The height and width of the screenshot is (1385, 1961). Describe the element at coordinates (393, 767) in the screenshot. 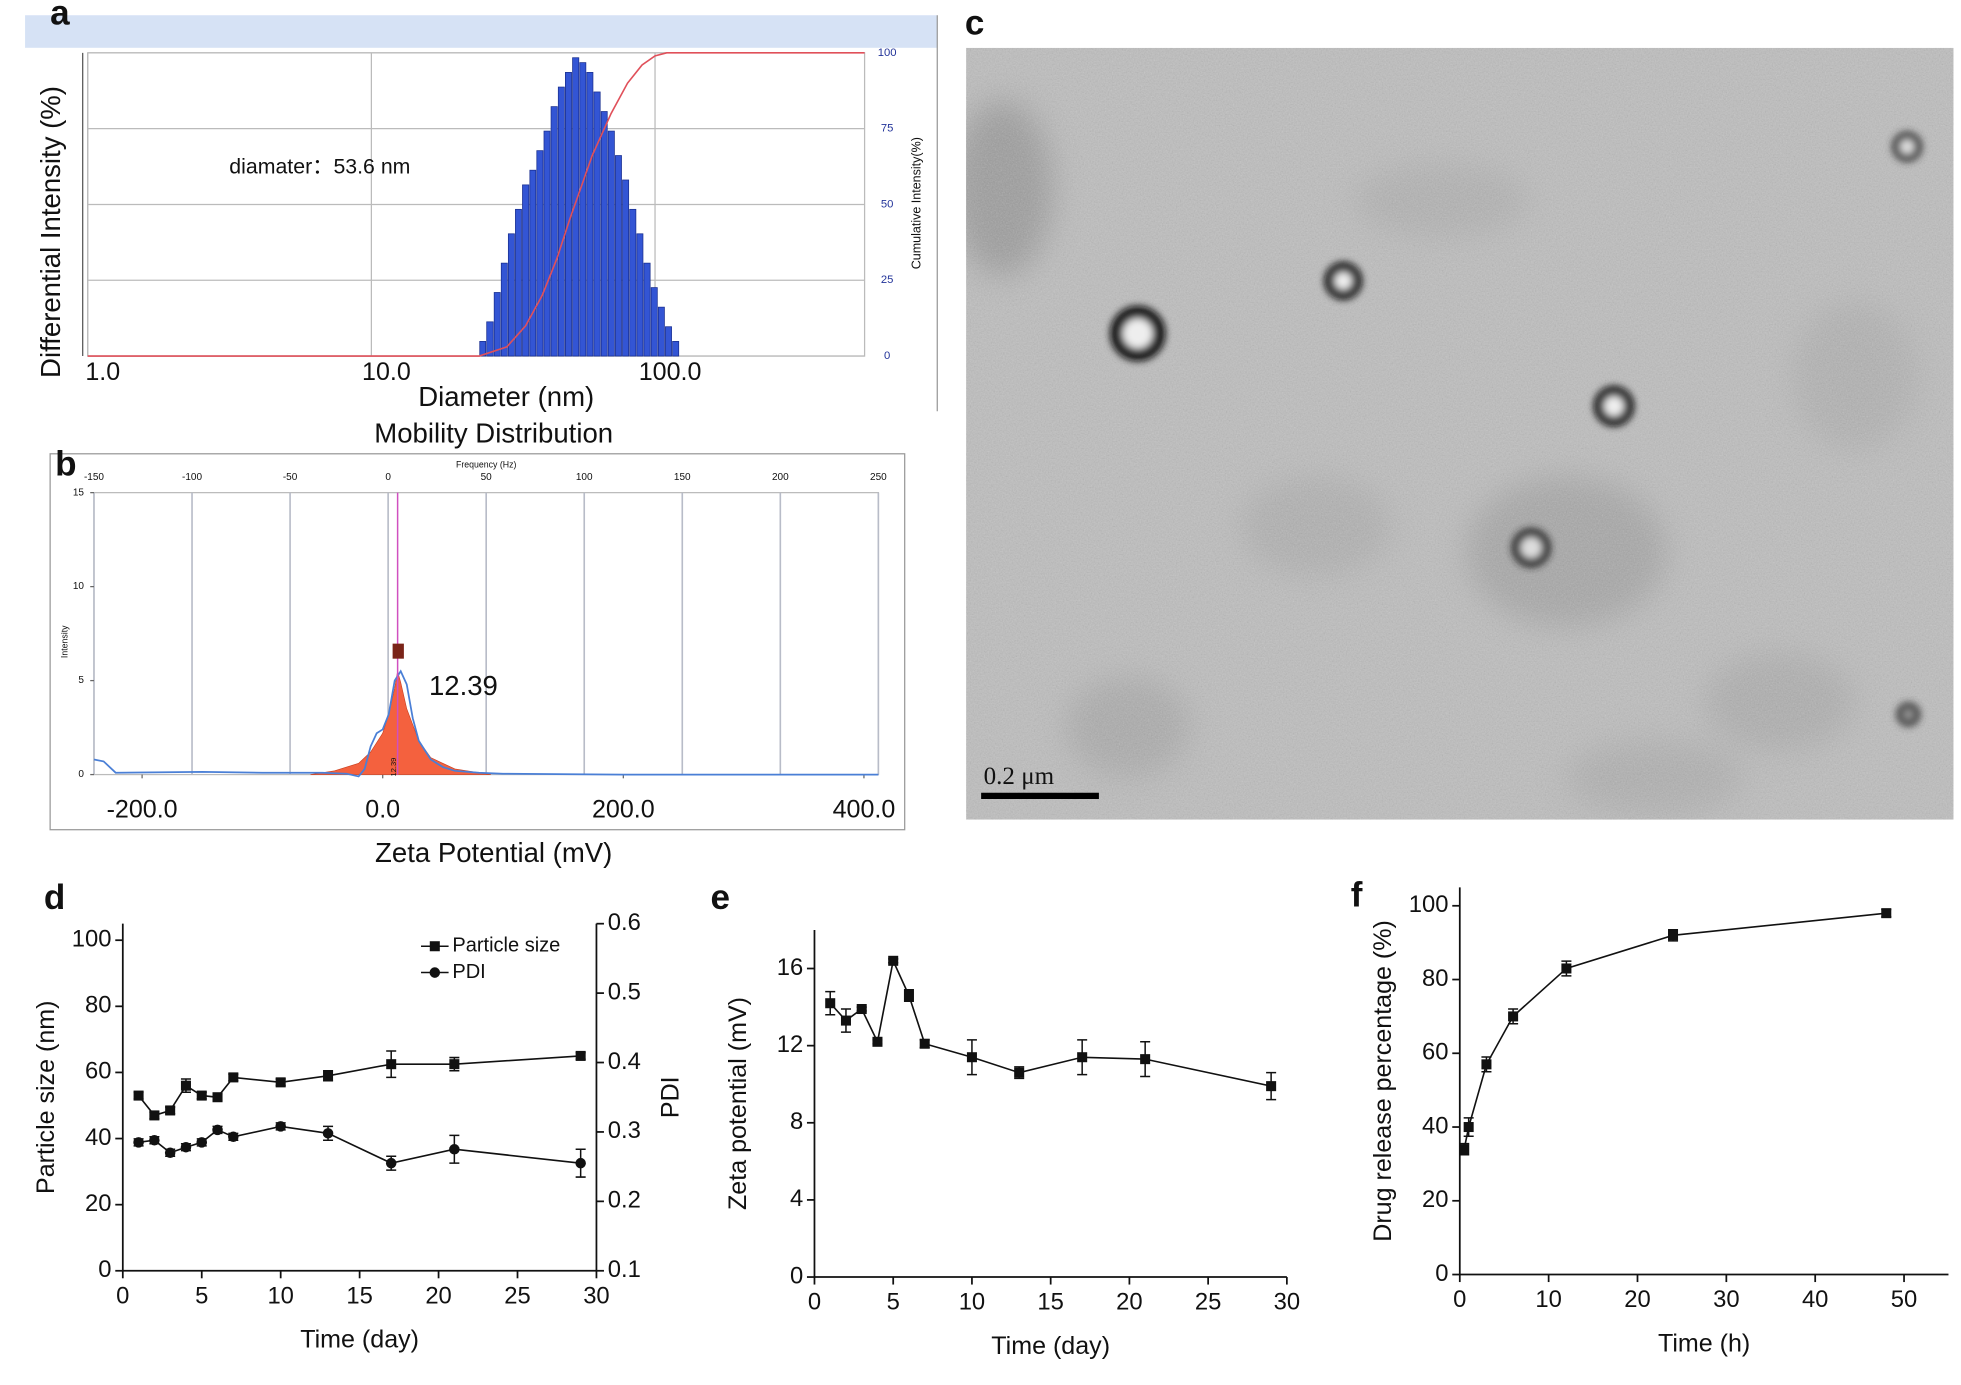

I see `peak-label-small: 12.39` at that location.